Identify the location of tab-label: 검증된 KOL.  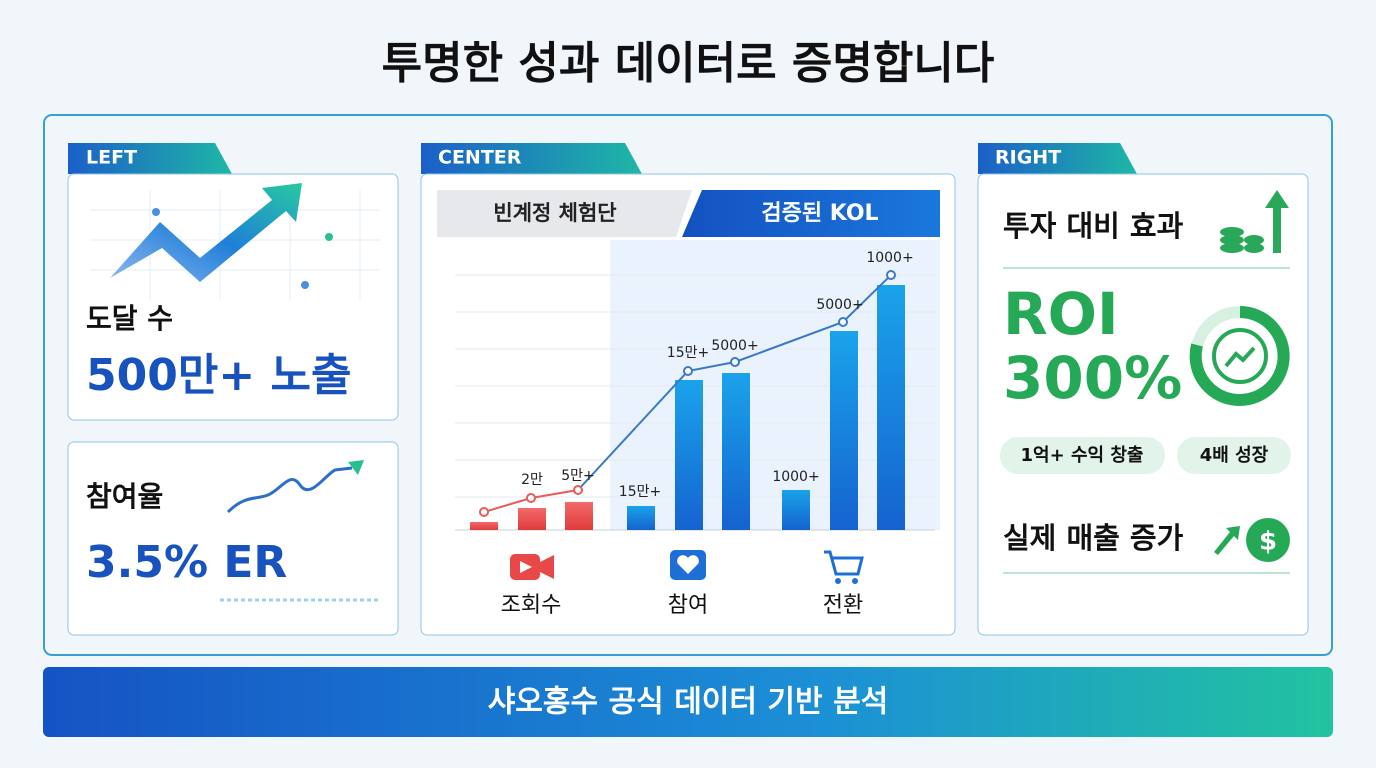
(819, 213).